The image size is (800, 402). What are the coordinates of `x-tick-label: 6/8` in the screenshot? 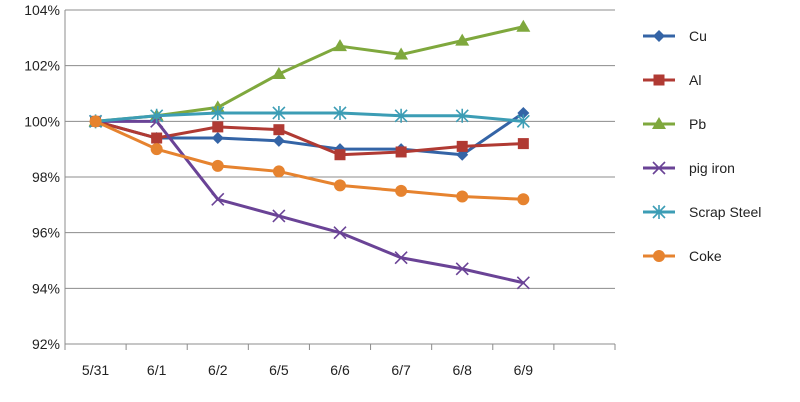 It's located at (462, 370).